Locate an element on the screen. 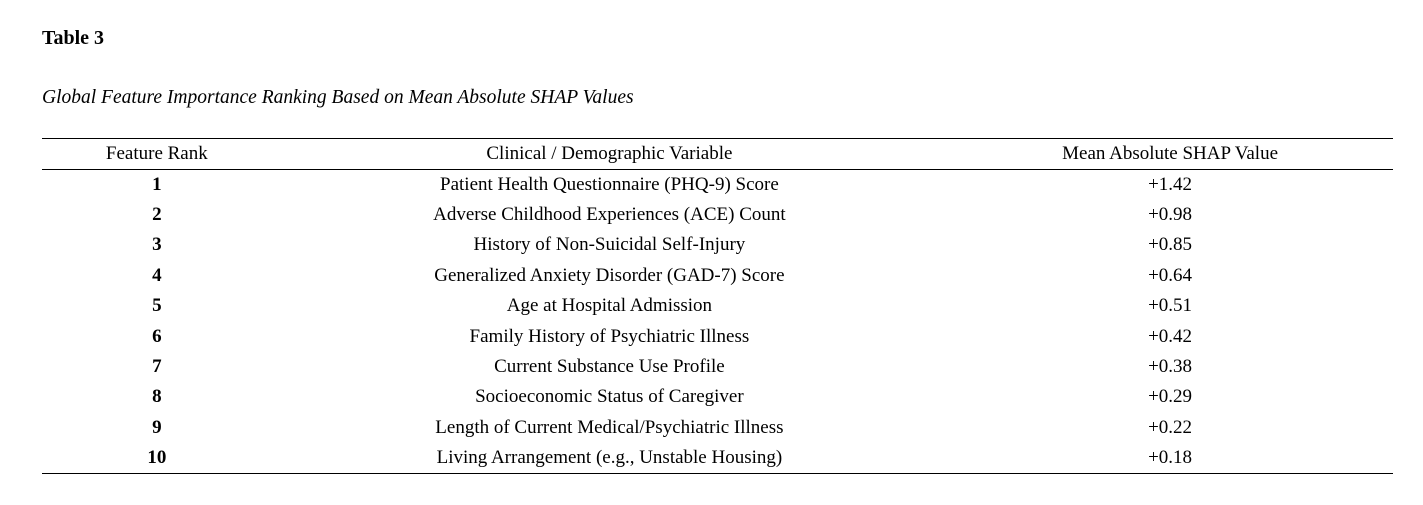 This screenshot has height=505, width=1423. rank-cell: 5 is located at coordinates (157, 306).